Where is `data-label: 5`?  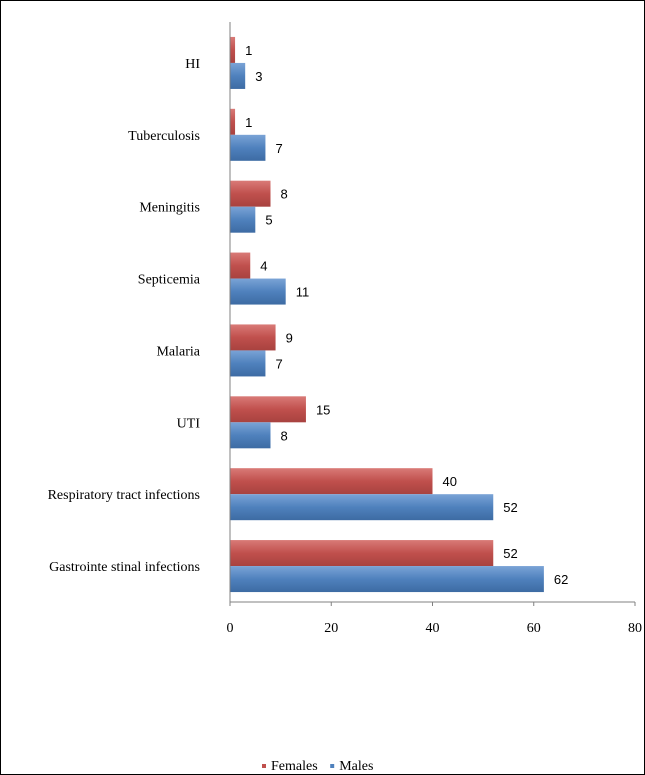 data-label: 5 is located at coordinates (268, 220).